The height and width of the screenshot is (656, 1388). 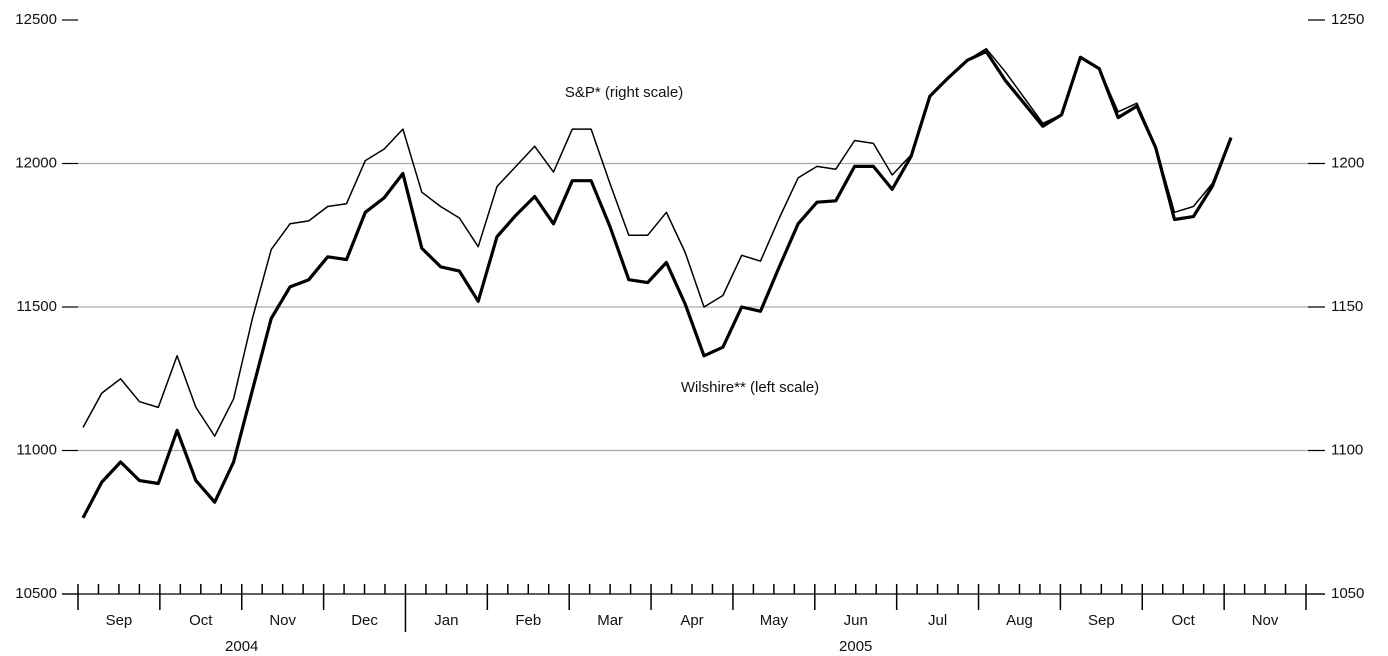 What do you see at coordinates (241, 646) in the screenshot?
I see `year-label: 2004` at bounding box center [241, 646].